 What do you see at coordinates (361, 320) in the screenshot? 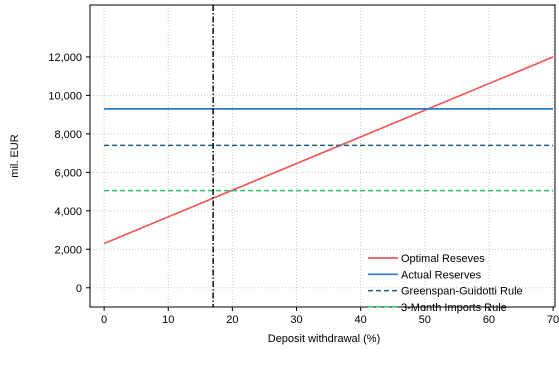
I see `x-tick-label: 40` at bounding box center [361, 320].